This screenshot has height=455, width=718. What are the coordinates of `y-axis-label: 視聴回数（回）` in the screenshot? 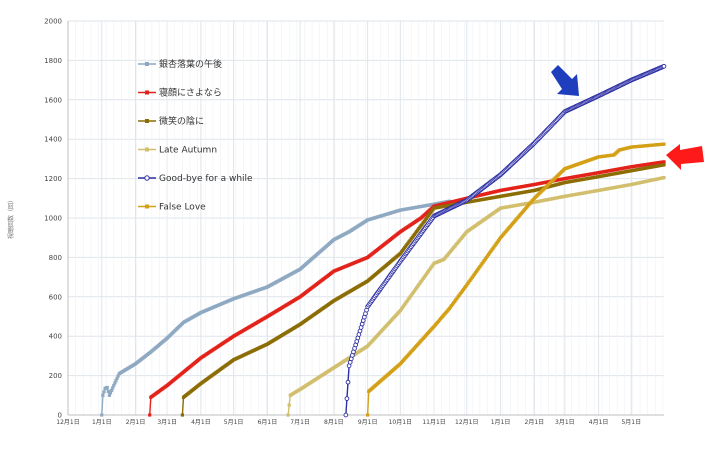 It's located at (11, 218).